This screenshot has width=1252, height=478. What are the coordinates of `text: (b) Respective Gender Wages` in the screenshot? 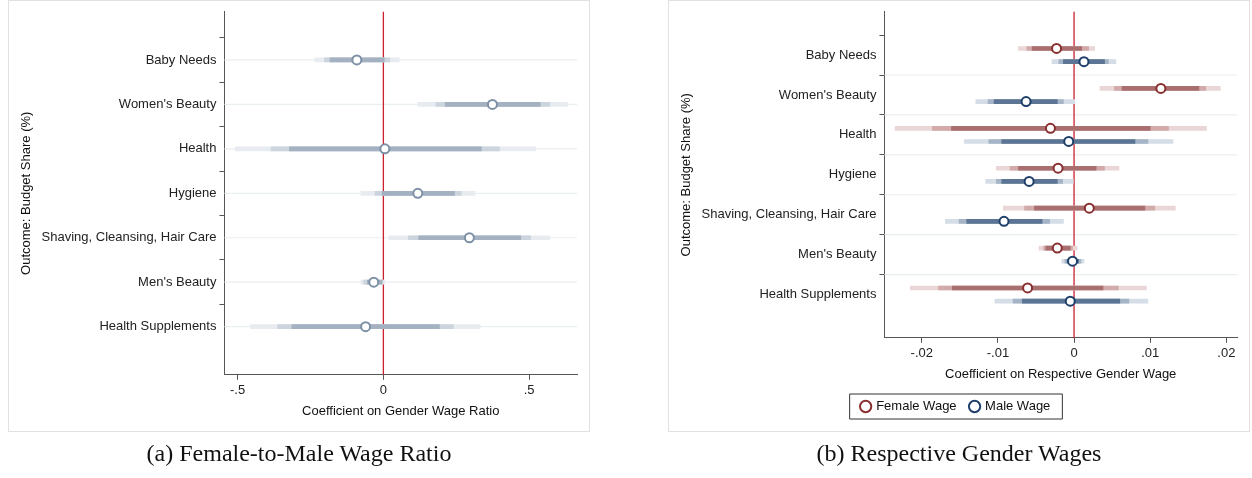 It's located at (959, 453).